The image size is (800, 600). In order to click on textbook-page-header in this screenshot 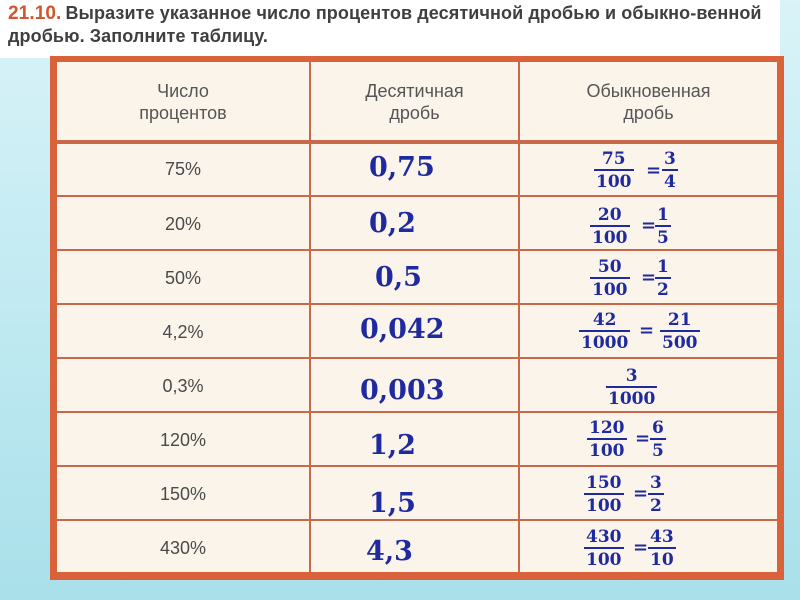, I will do `click(390, 29)`.